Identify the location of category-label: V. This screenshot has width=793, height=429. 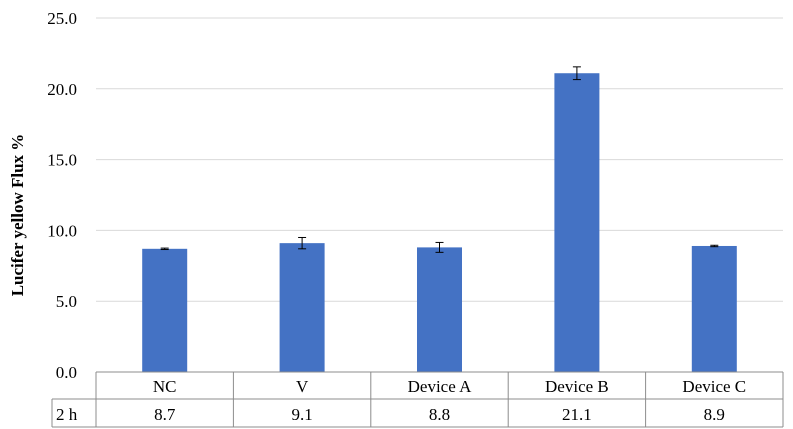
(302, 386).